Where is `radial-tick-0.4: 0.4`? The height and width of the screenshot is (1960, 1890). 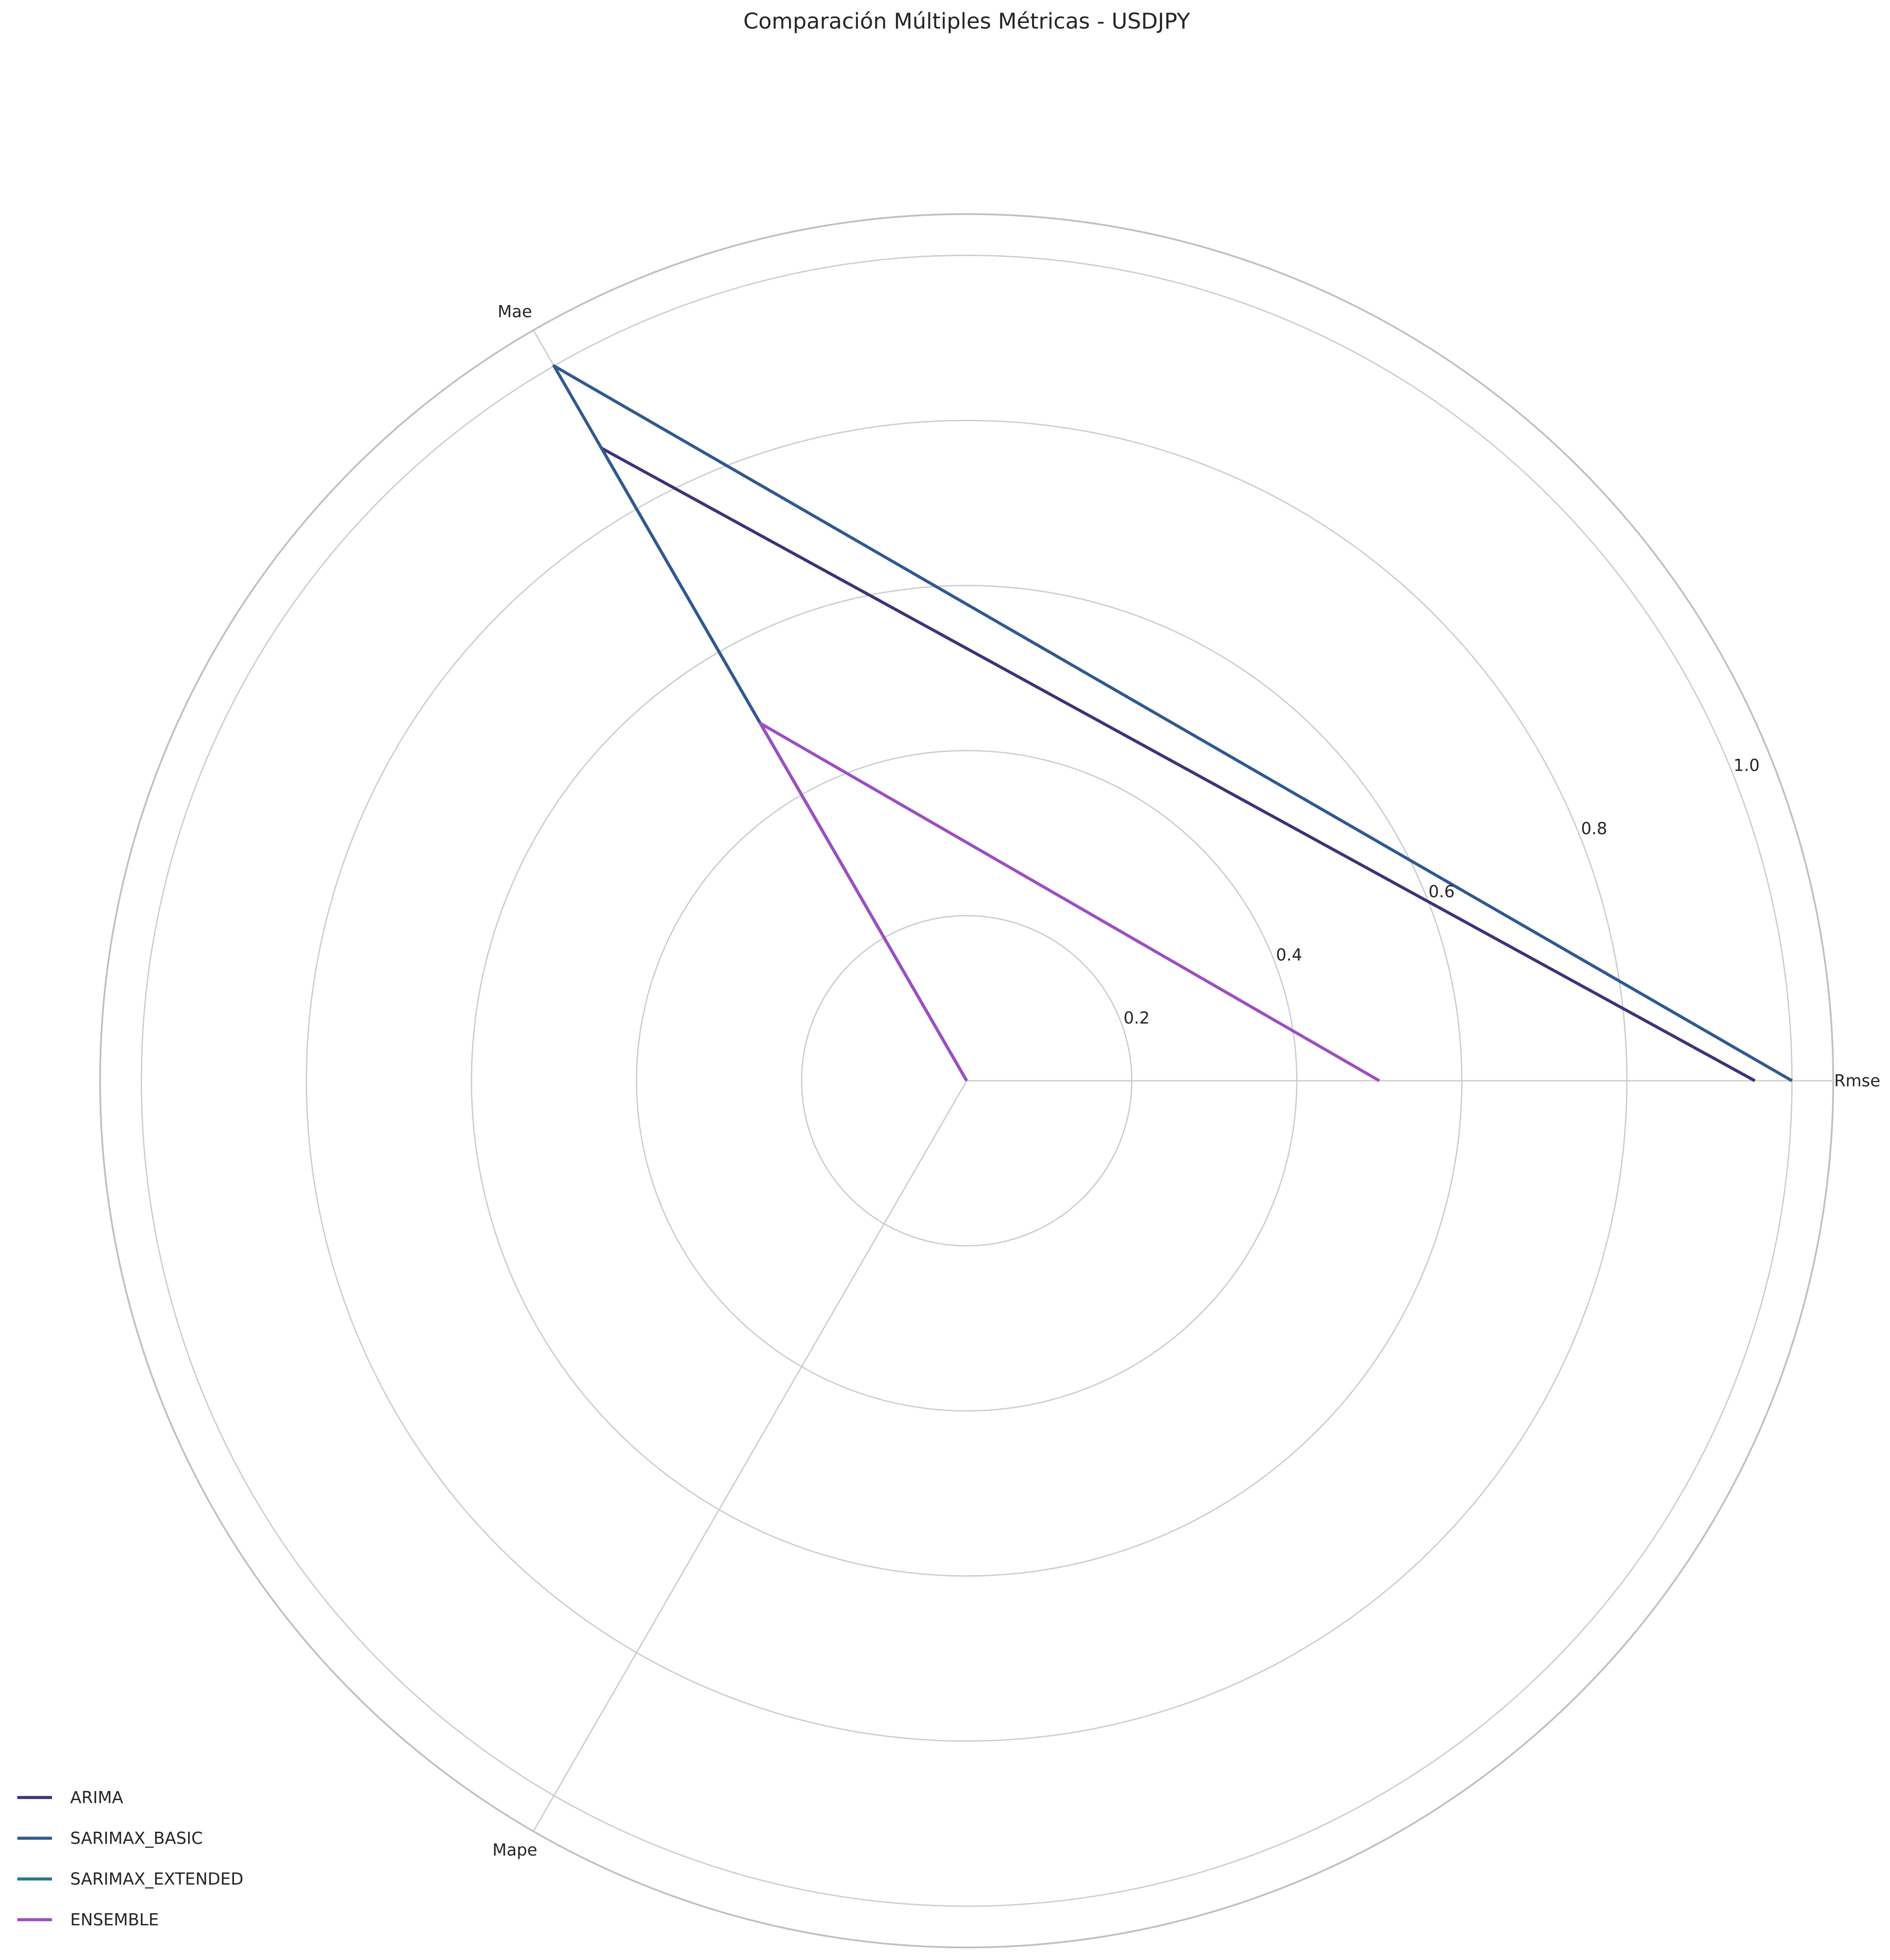
radial-tick-0.4: 0.4 is located at coordinates (1289, 954).